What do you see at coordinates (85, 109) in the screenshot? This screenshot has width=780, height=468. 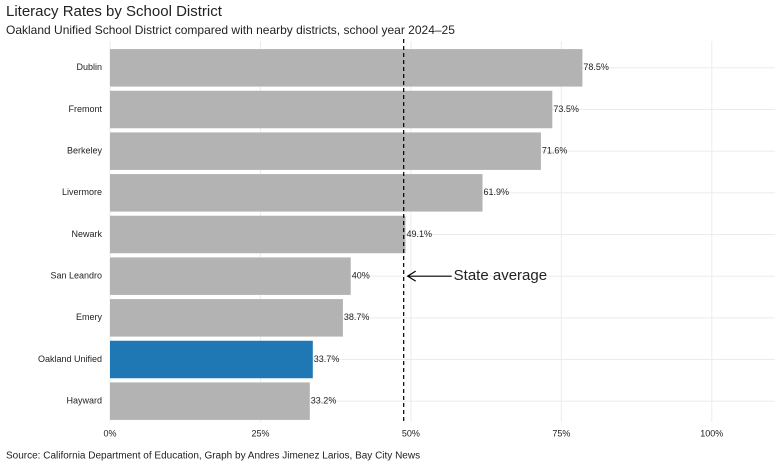 I see `y-tick-label: Fremont` at bounding box center [85, 109].